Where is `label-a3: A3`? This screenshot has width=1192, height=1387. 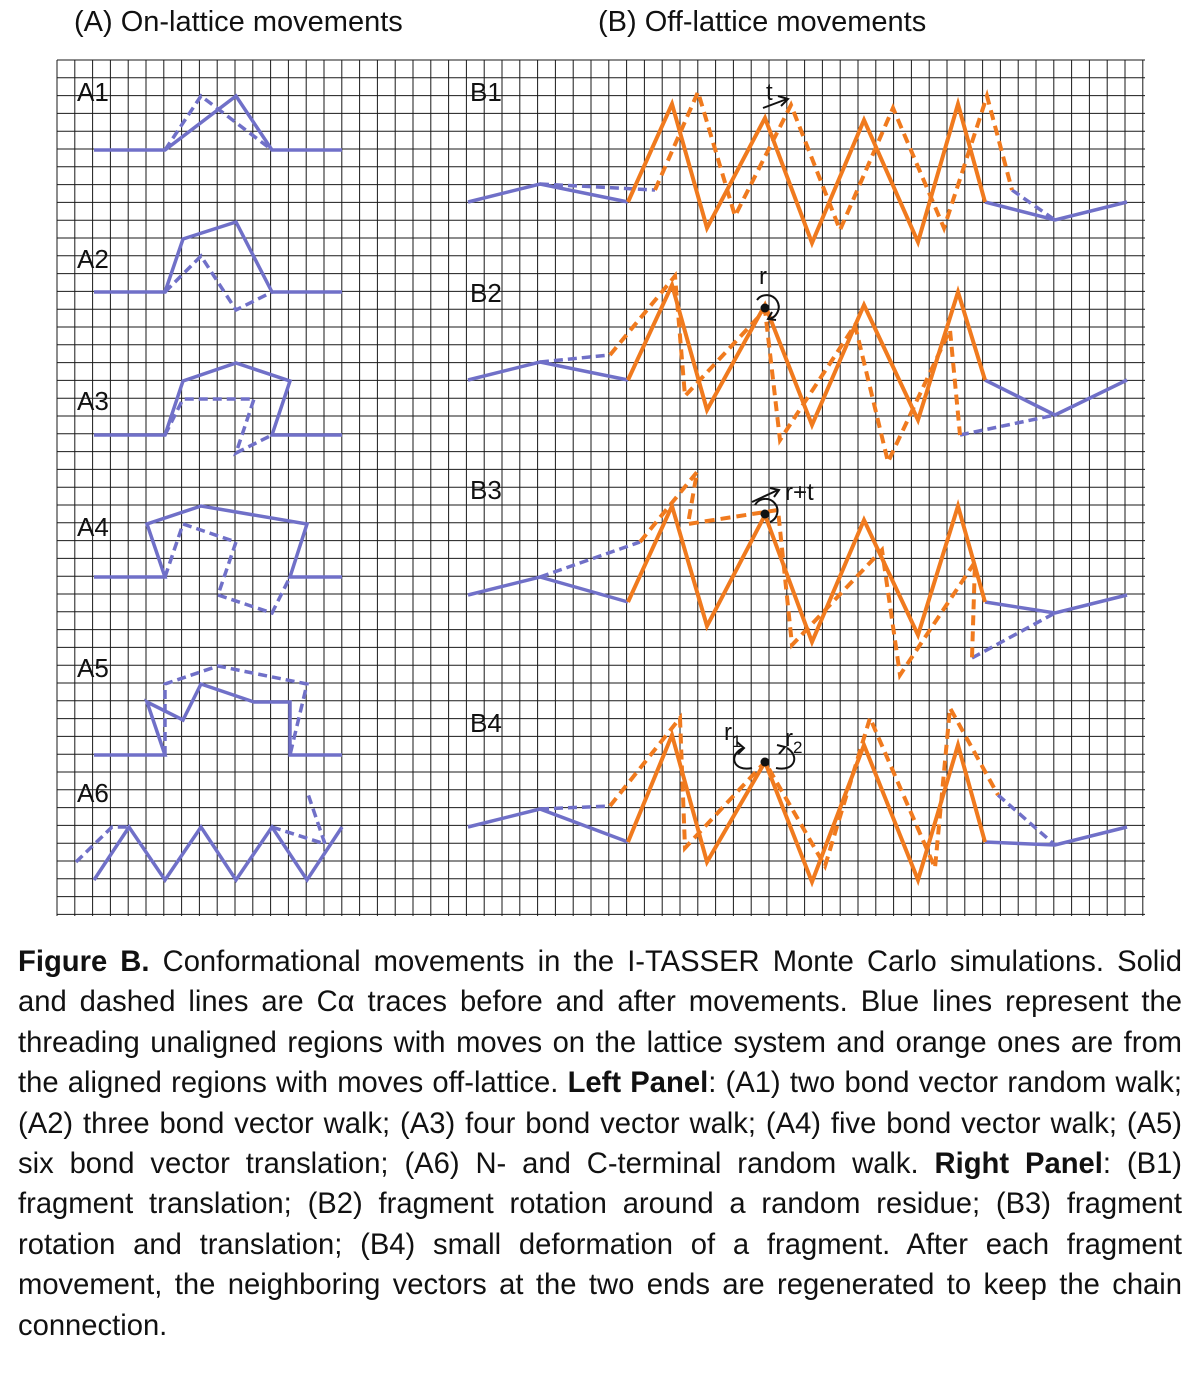
label-a3: A3 is located at coordinates (93, 401).